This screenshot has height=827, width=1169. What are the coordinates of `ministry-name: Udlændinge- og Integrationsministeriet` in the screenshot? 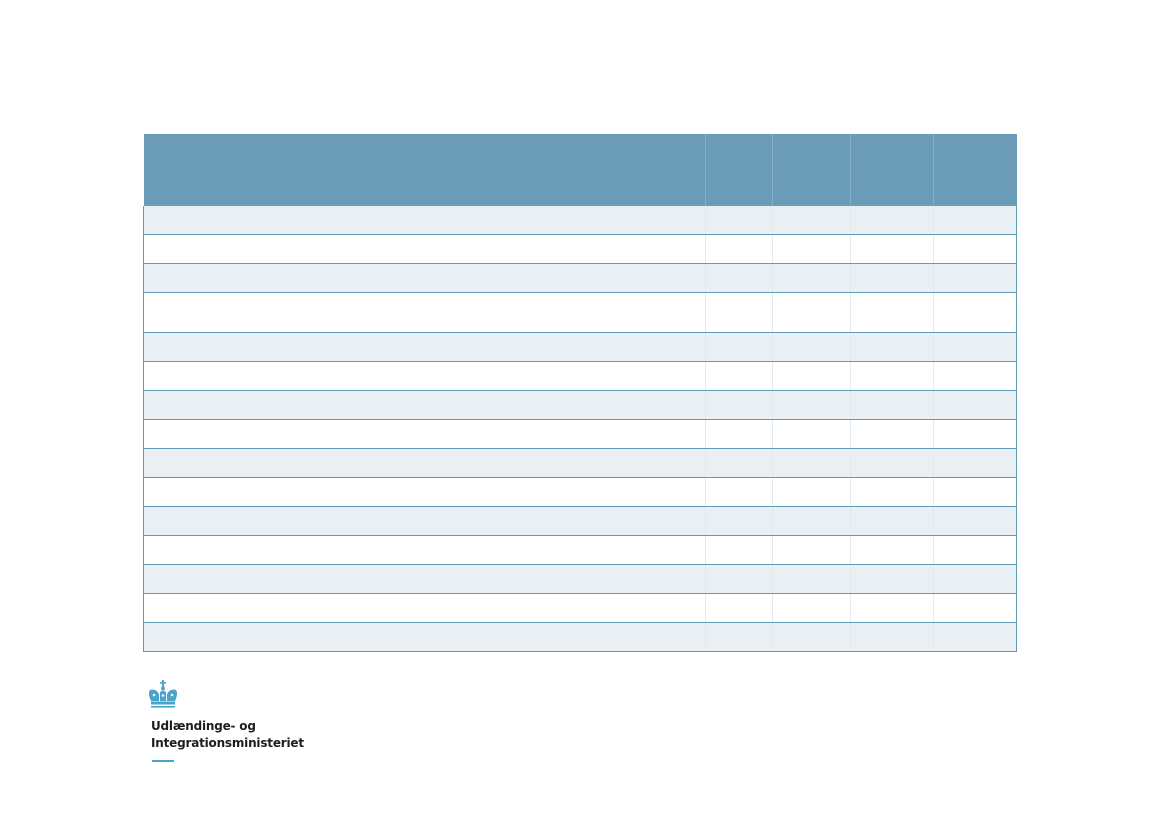 It's located at (227, 735).